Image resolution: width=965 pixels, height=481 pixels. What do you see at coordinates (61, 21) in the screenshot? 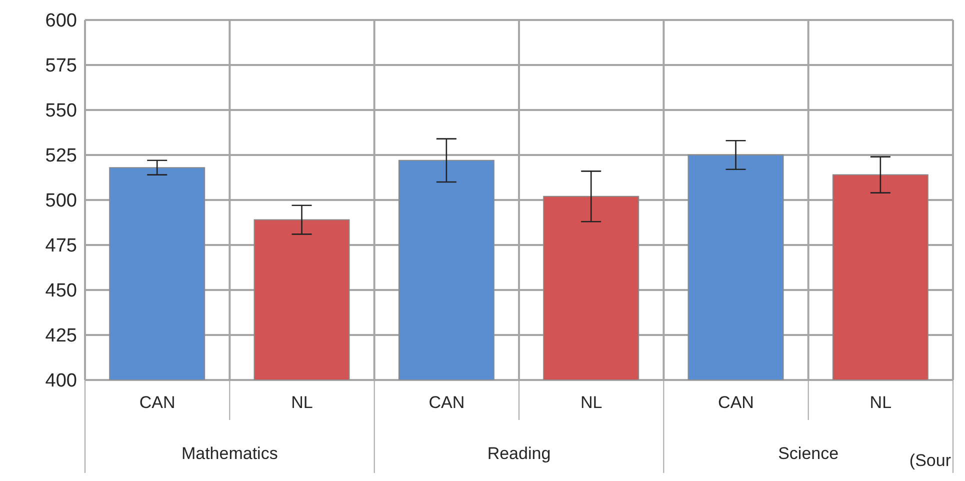
I see `y-tick-label: 600` at bounding box center [61, 21].